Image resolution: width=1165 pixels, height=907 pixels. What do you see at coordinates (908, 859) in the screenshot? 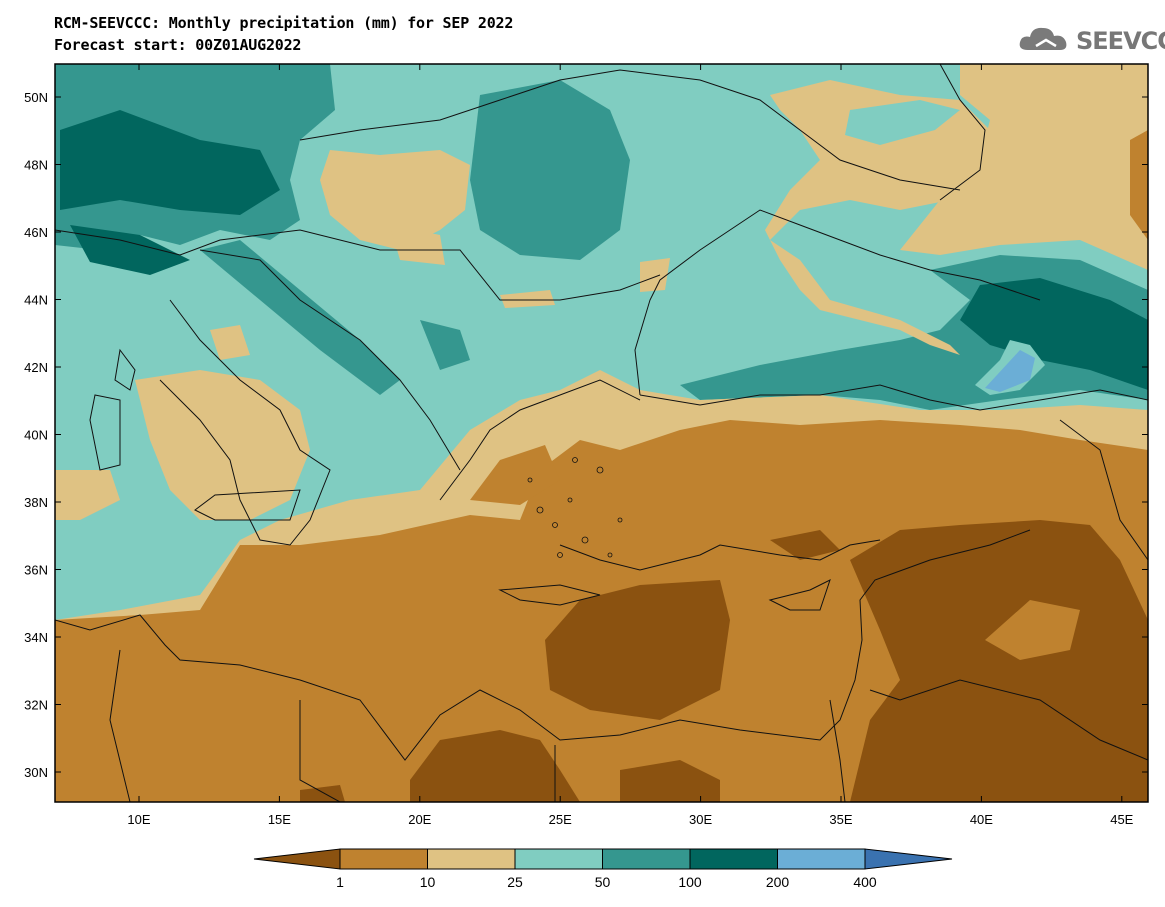
I see `legend-swatch-above` at bounding box center [908, 859].